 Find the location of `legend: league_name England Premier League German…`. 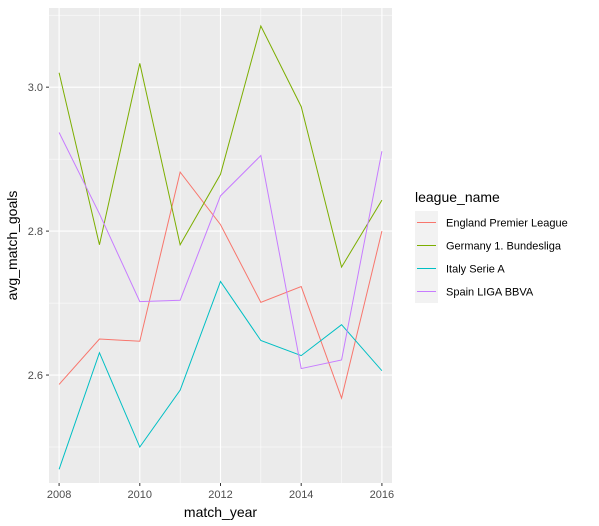

legend: league_name England Premier League German… is located at coordinates (491, 246).